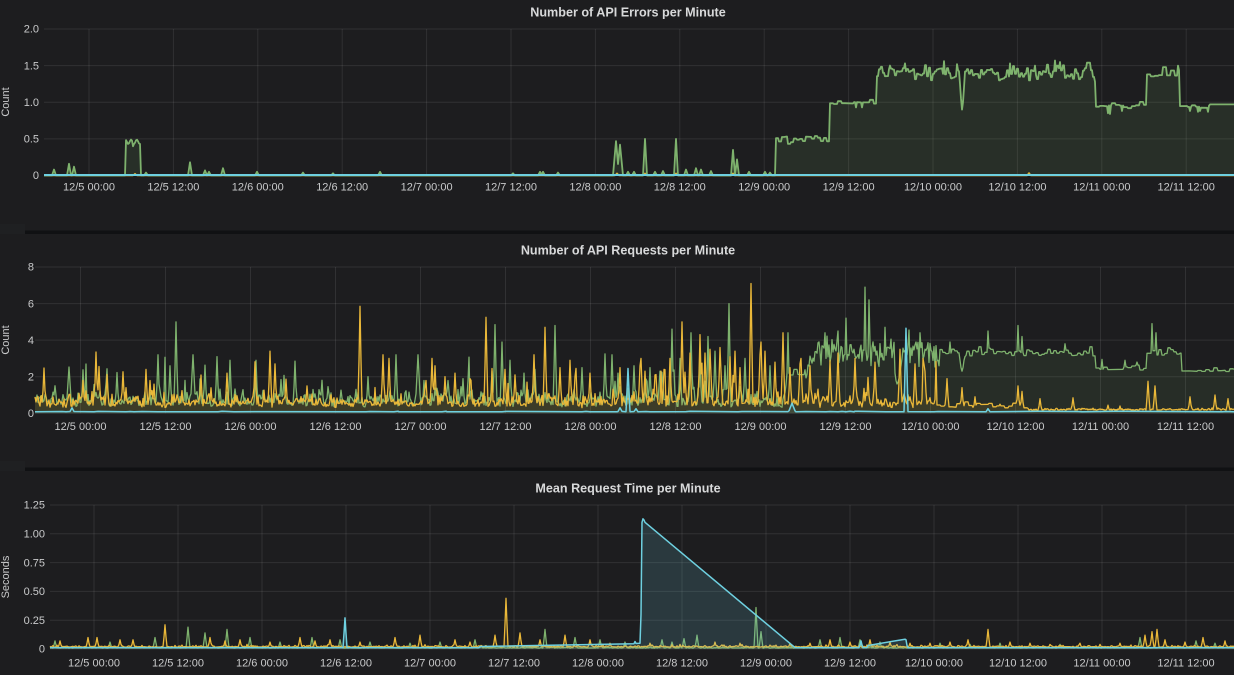 The width and height of the screenshot is (1234, 675). What do you see at coordinates (31, 103) in the screenshot?
I see `svg-text: 1.0` at bounding box center [31, 103].